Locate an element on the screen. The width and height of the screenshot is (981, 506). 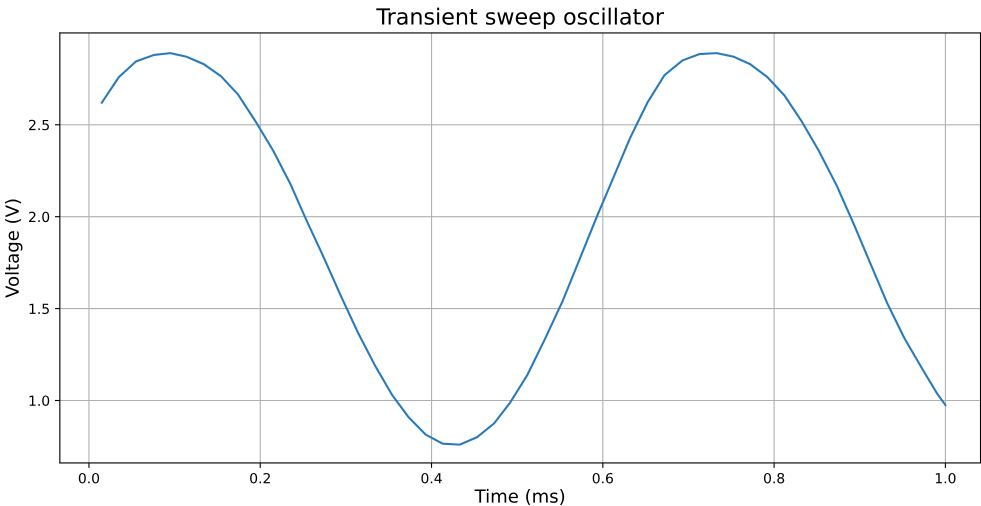
x-tick-label: 0.4 is located at coordinates (431, 478).